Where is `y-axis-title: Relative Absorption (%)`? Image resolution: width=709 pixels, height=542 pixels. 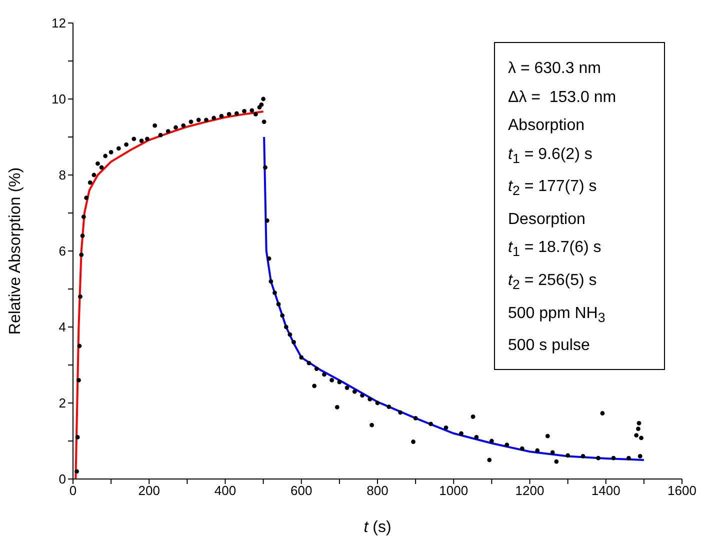
y-axis-title: Relative Absorption (%) is located at coordinates (15, 251).